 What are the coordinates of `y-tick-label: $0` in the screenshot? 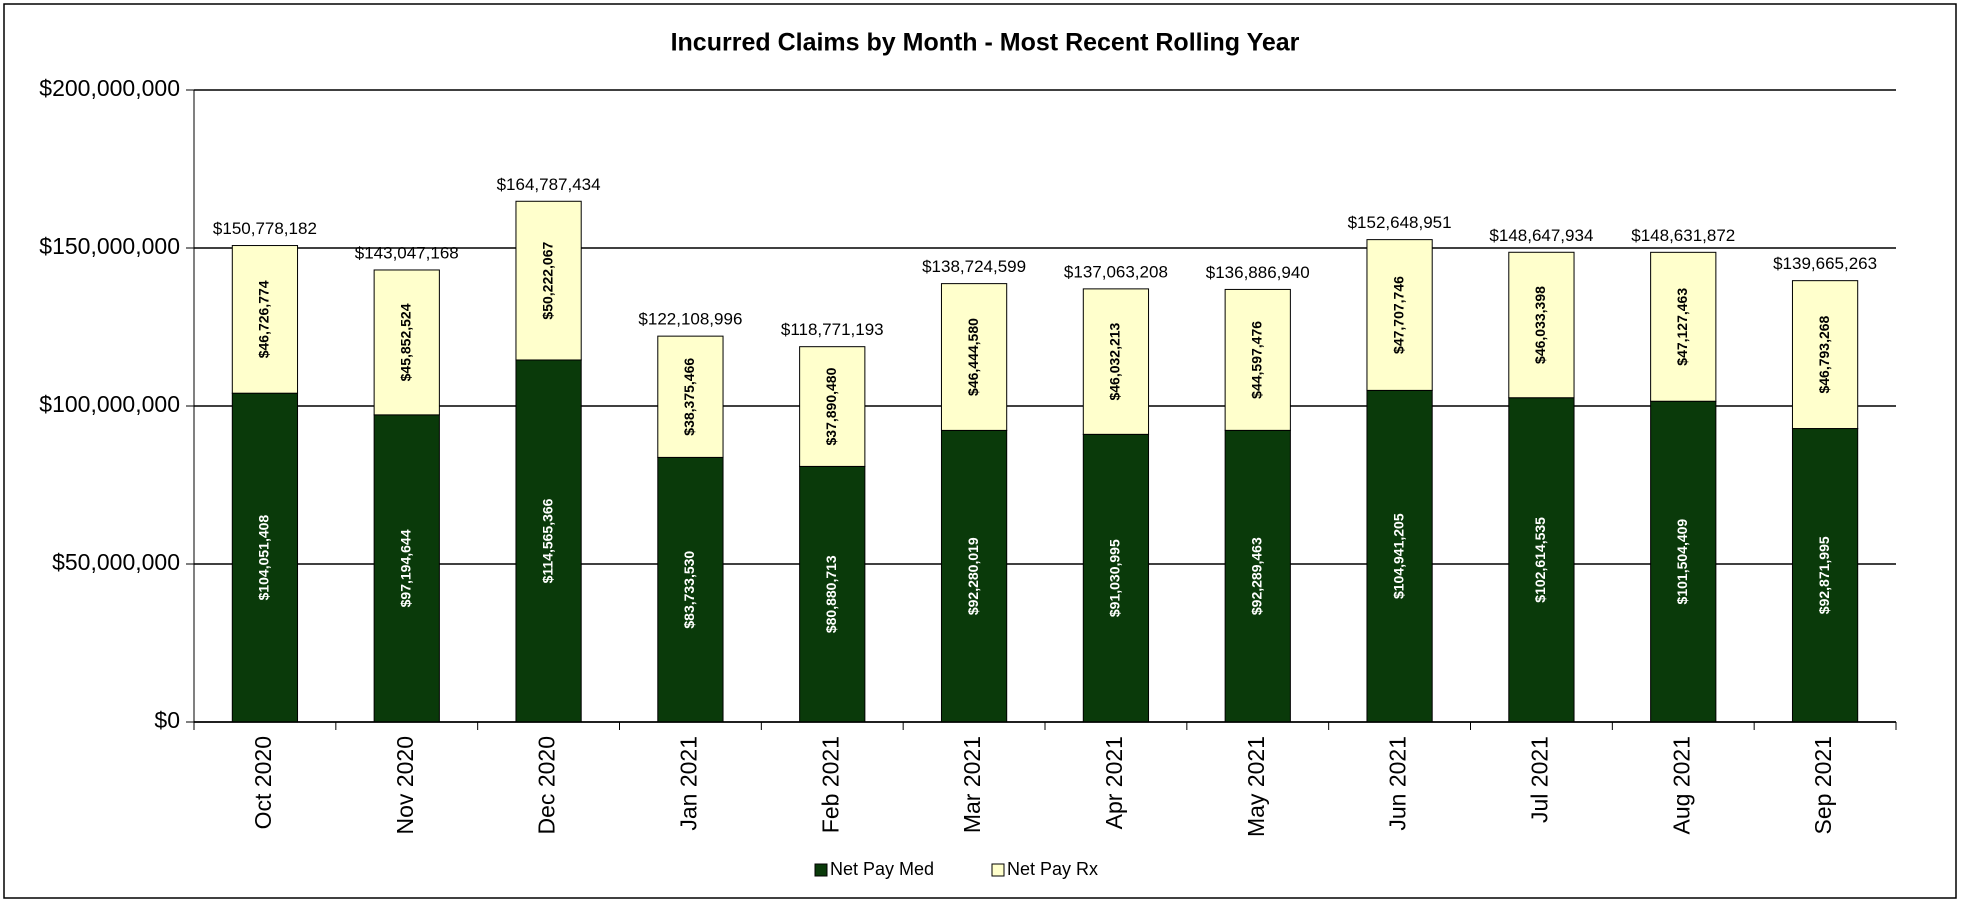 It's located at (167, 720).